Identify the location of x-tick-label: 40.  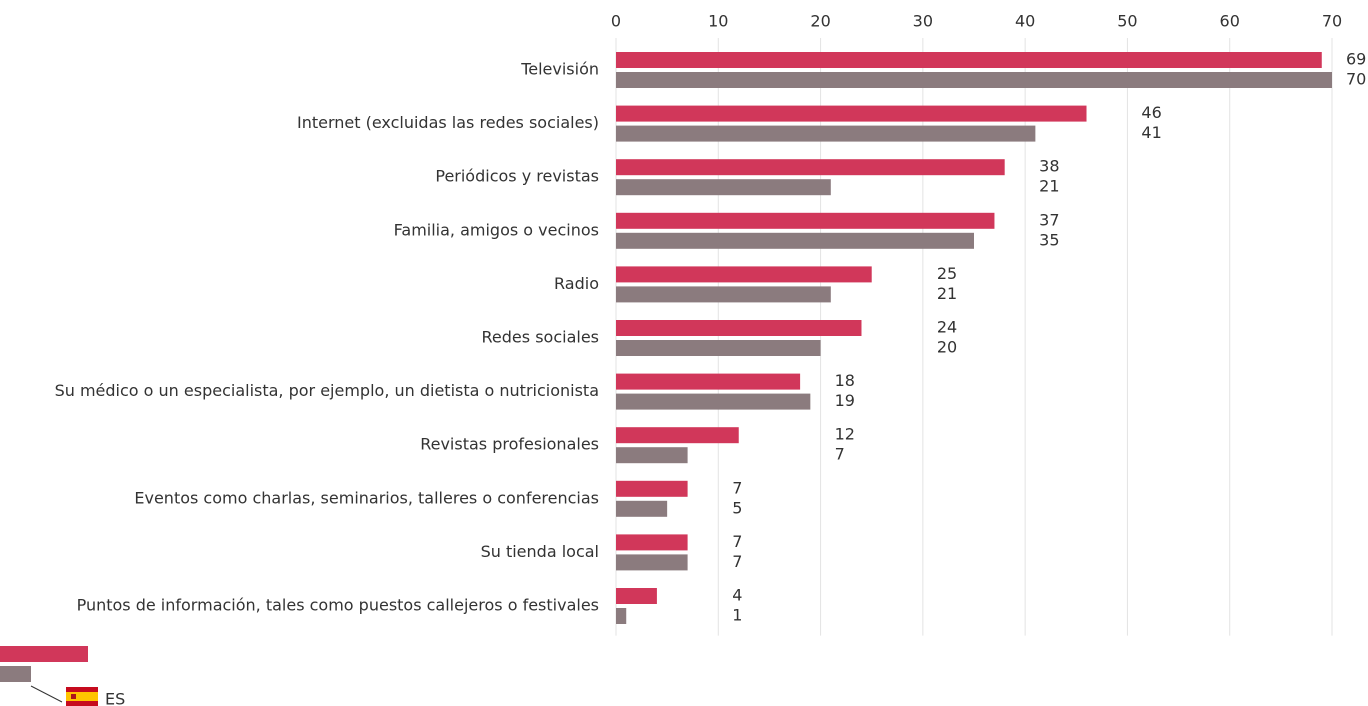
(1025, 21).